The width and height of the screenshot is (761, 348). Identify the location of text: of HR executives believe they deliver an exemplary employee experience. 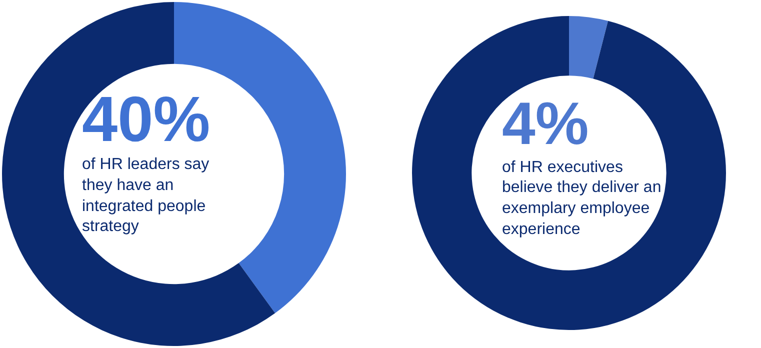
(582, 199).